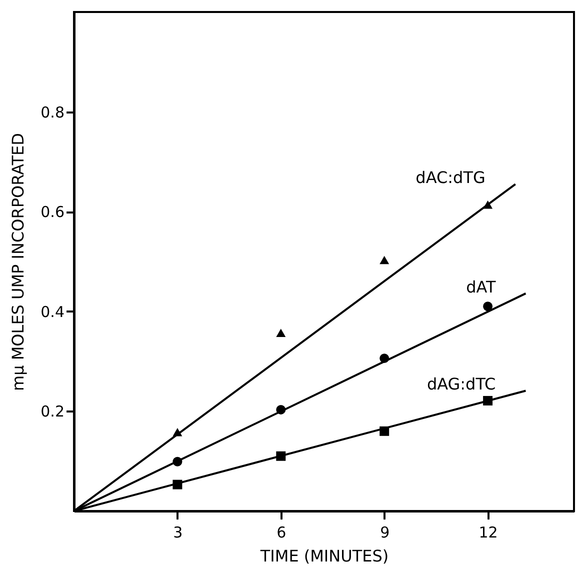  I want to click on series-label: dAT, so click(481, 286).